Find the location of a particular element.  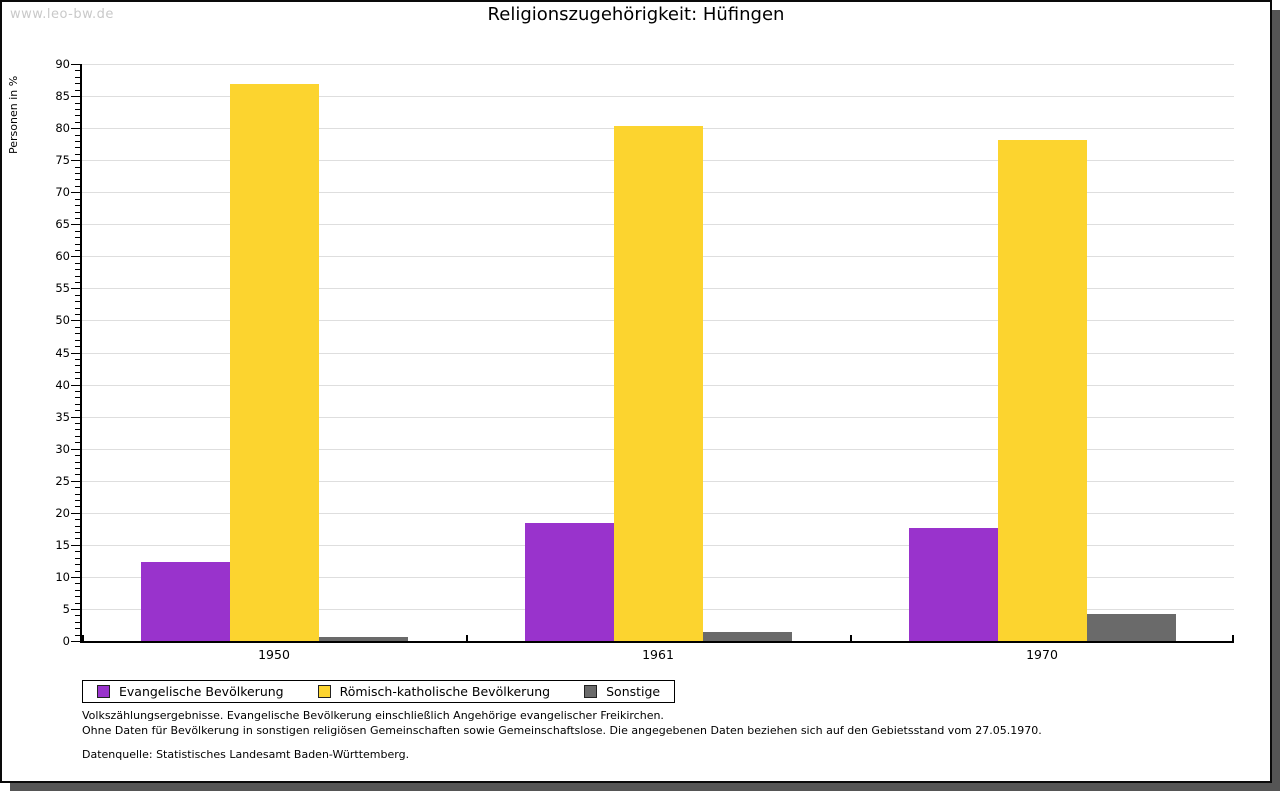

y-axis-tick-label: 80 is located at coordinates (62, 128).